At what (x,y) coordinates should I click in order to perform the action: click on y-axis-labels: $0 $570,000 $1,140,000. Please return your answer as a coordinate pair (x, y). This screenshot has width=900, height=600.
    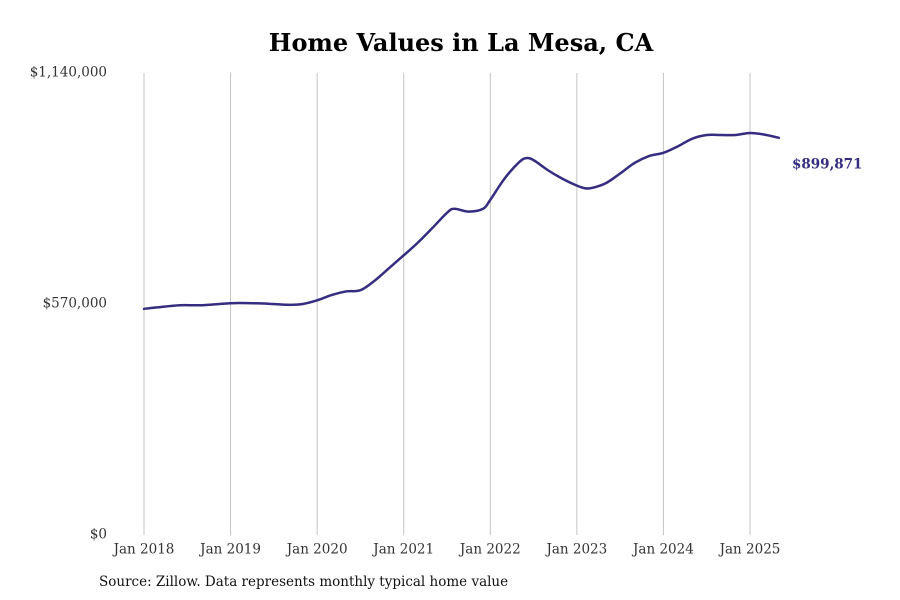
    Looking at the image, I should click on (68, 304).